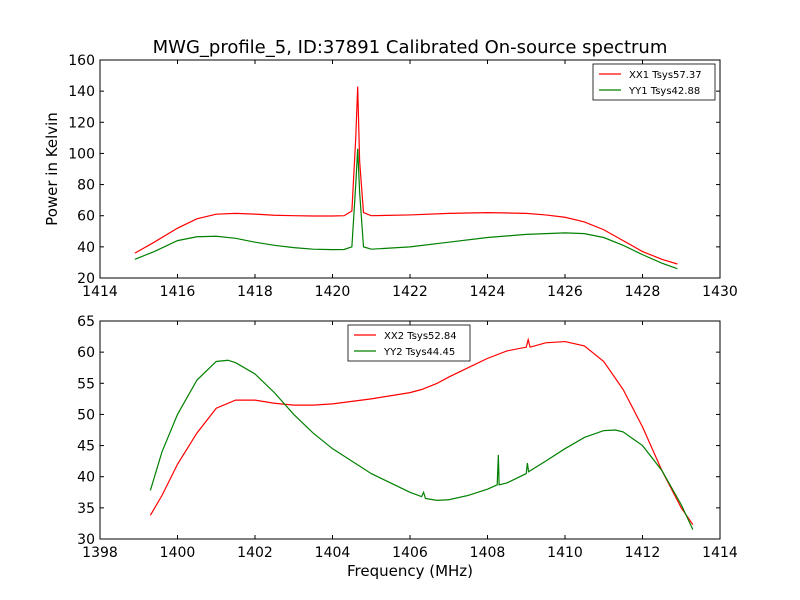 The height and width of the screenshot is (600, 800). What do you see at coordinates (178, 553) in the screenshot?
I see `bottom-x-tick-label: 1400` at bounding box center [178, 553].